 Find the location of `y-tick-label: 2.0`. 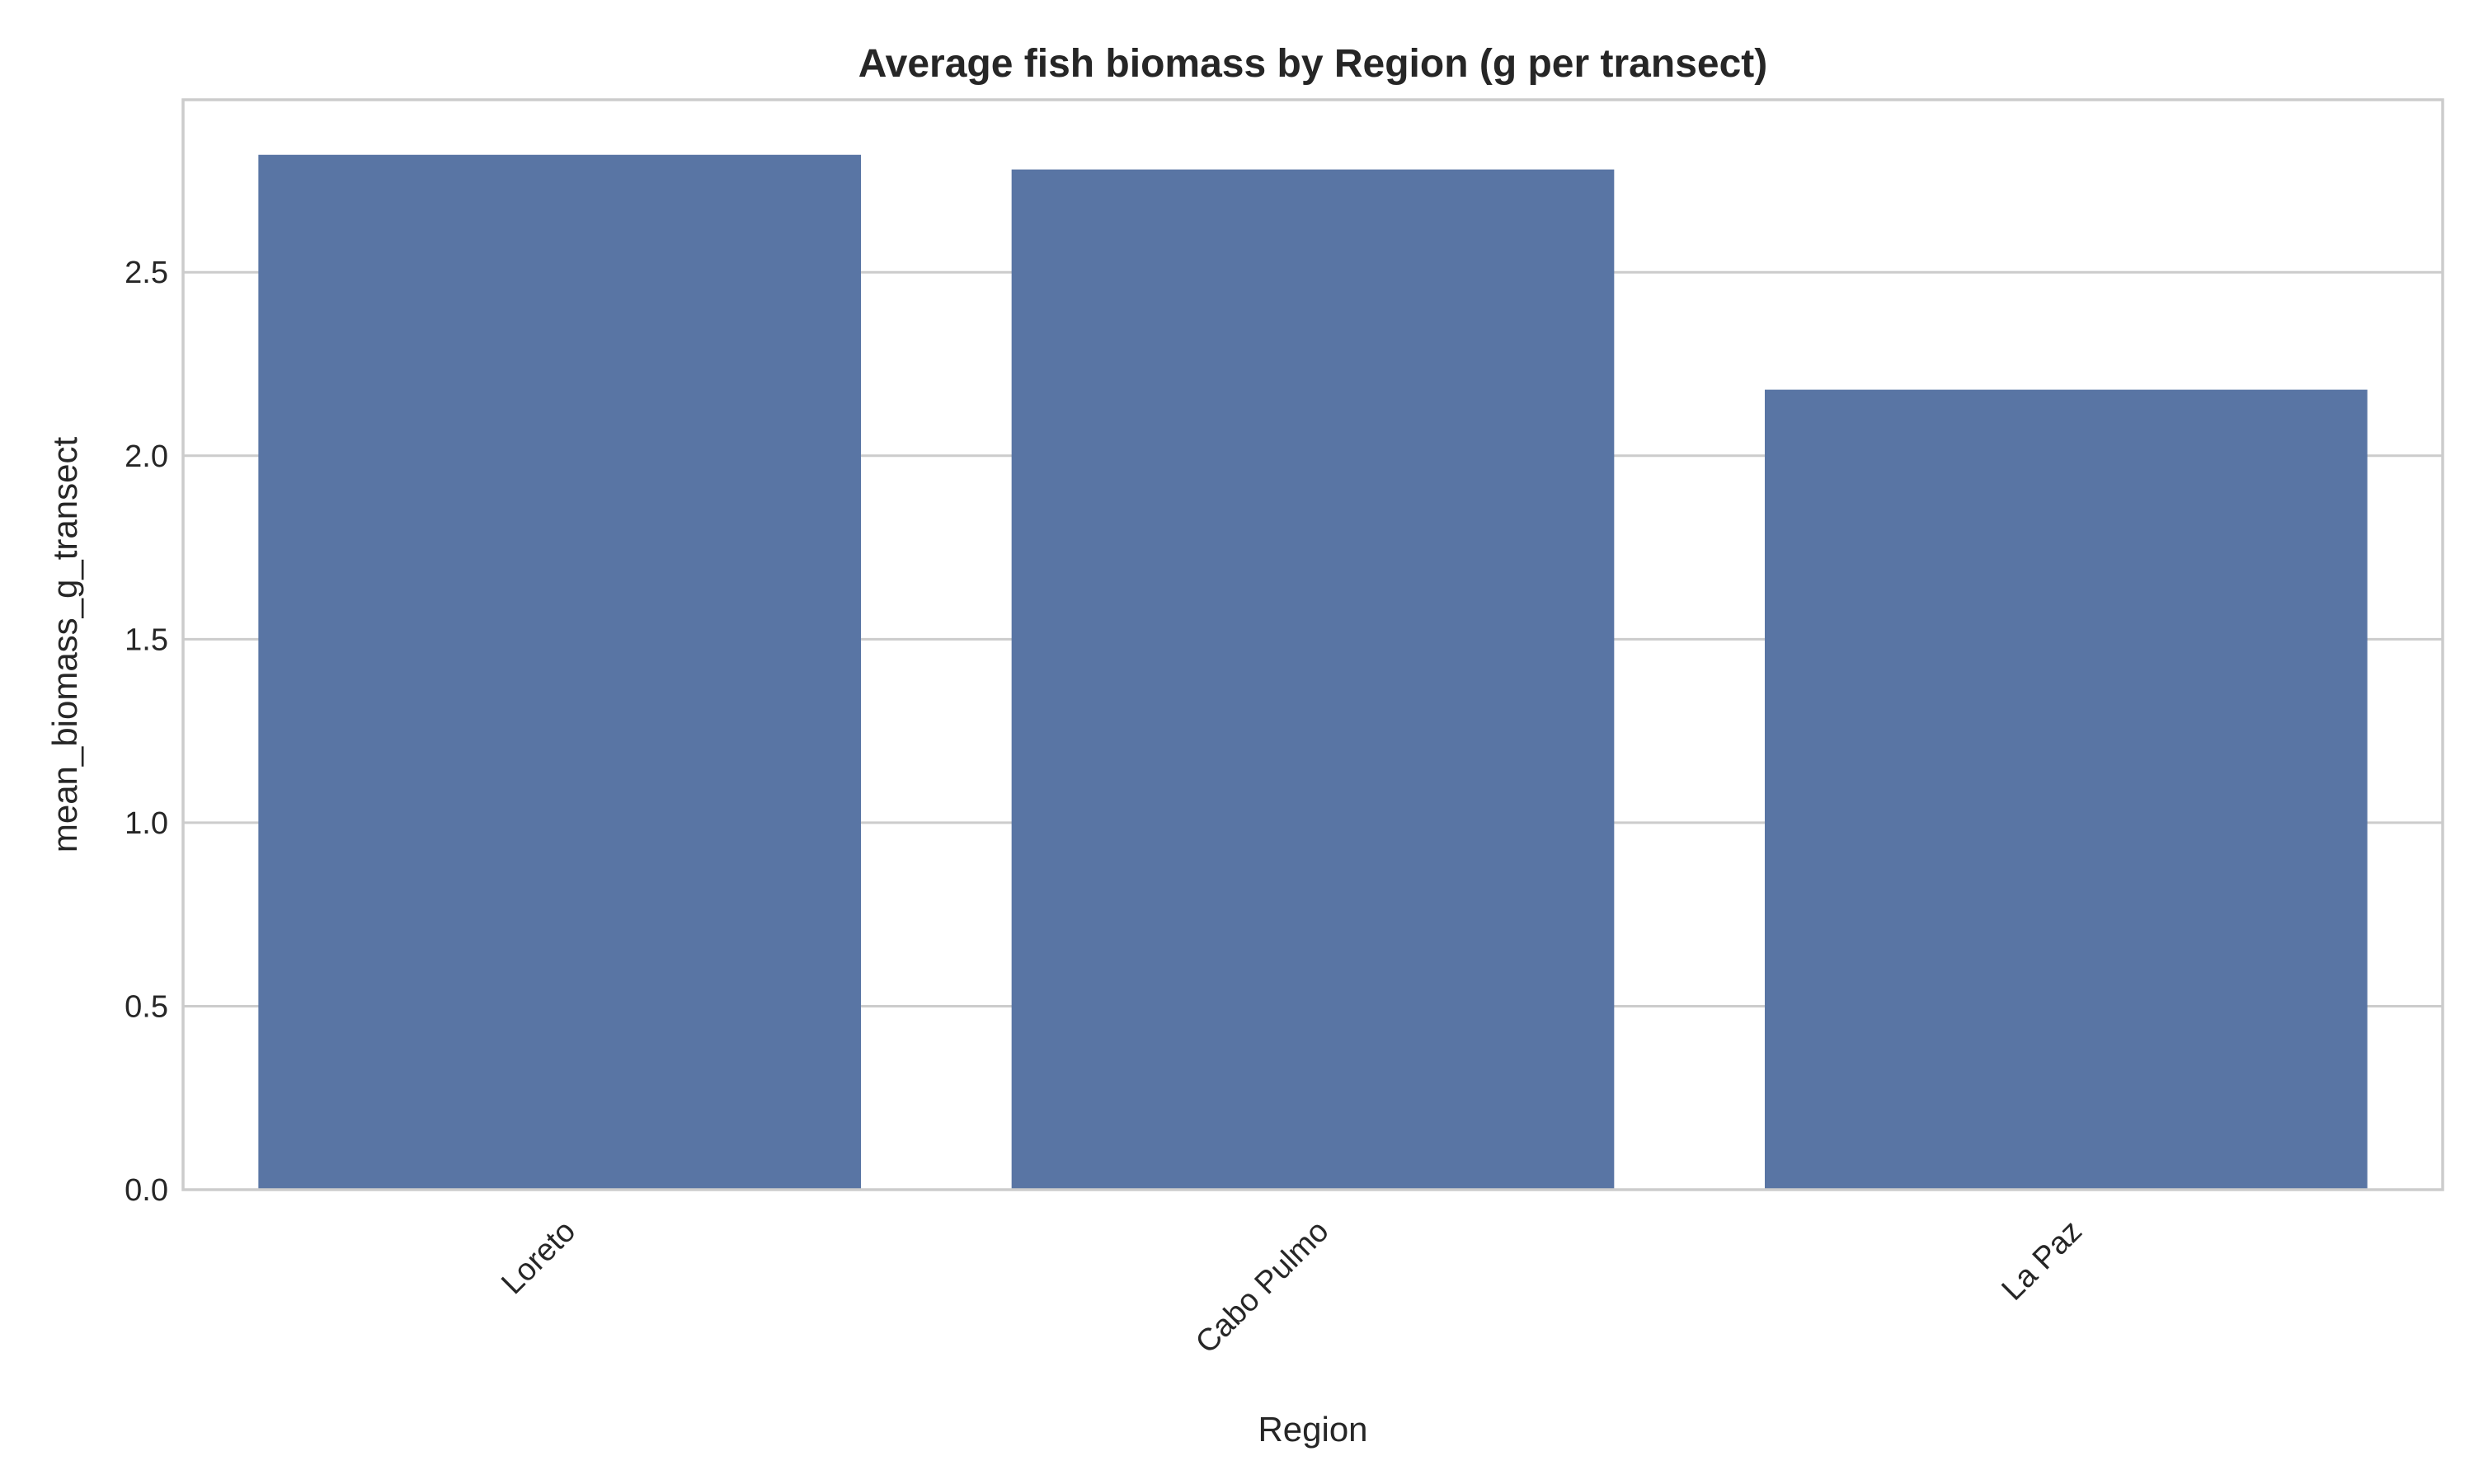

y-tick-label: 2.0 is located at coordinates (146, 456).